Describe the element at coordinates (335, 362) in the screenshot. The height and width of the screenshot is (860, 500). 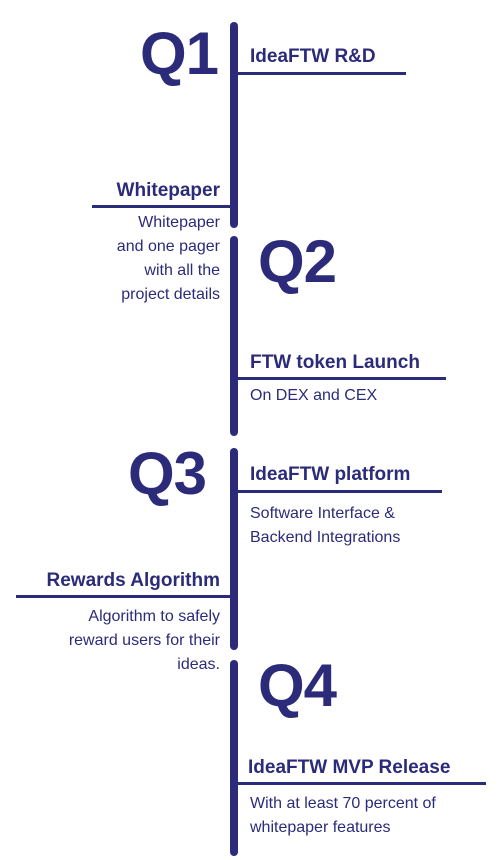
I see `milestone-token-title: FTW token Launch` at that location.